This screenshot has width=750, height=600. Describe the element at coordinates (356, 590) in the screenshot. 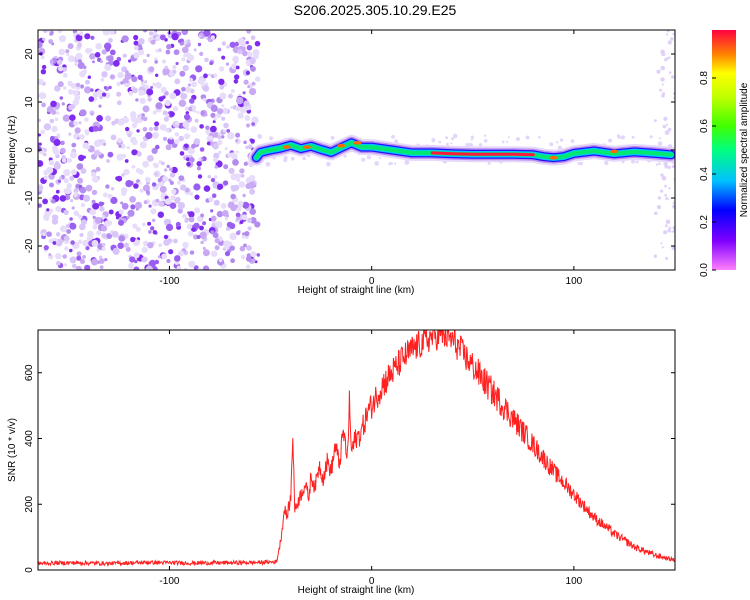

I see `snr-x-label: Height of straight line (km)` at that location.